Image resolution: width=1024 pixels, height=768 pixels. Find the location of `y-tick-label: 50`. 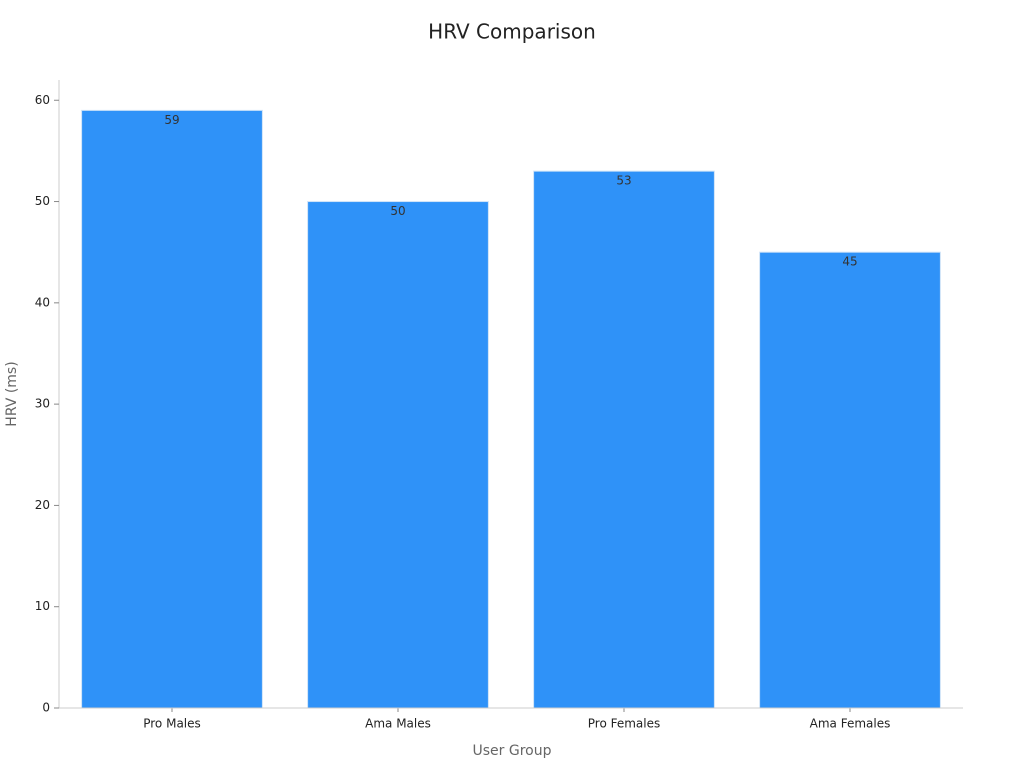

y-tick-label: 50 is located at coordinates (42, 201).